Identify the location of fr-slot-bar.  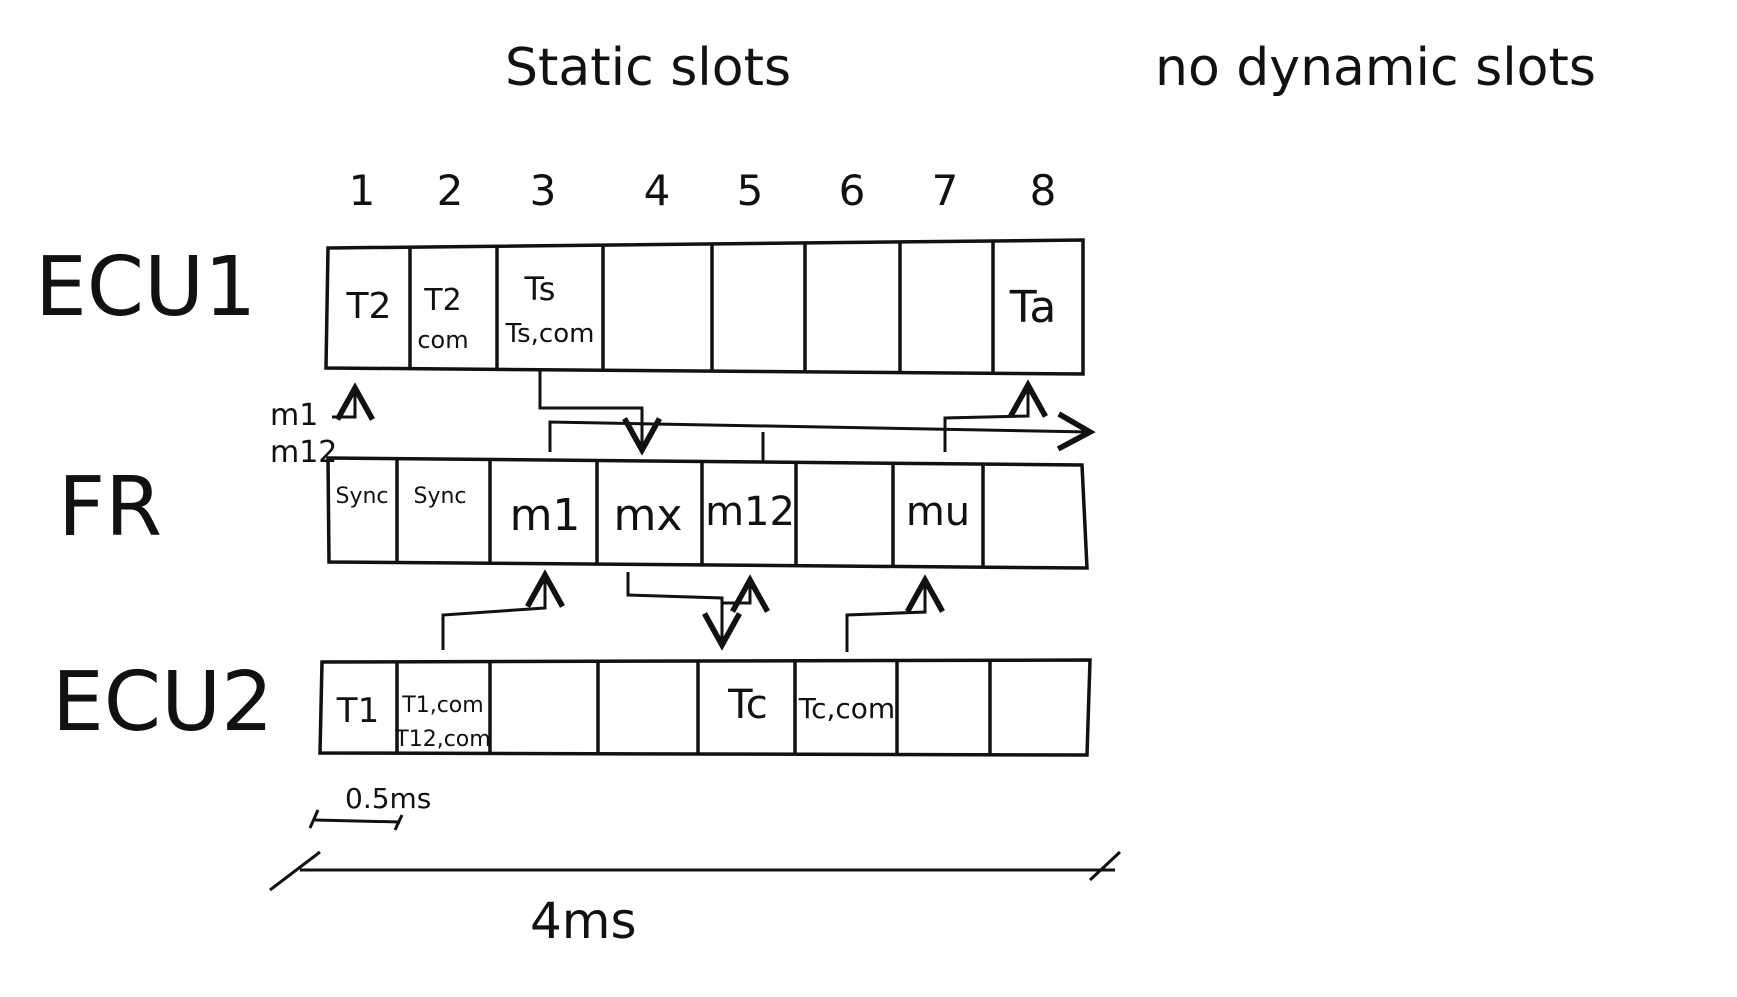
(707, 513).